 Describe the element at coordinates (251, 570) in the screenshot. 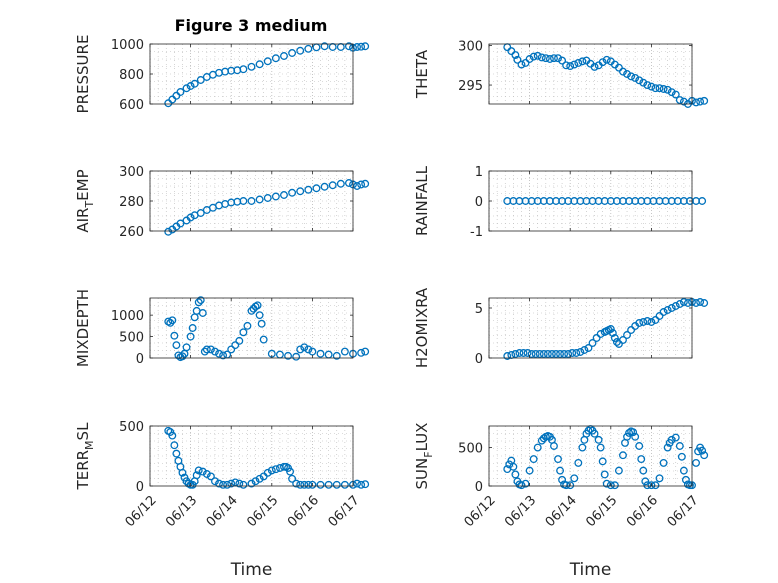

I see `x-axis-label: Time` at that location.